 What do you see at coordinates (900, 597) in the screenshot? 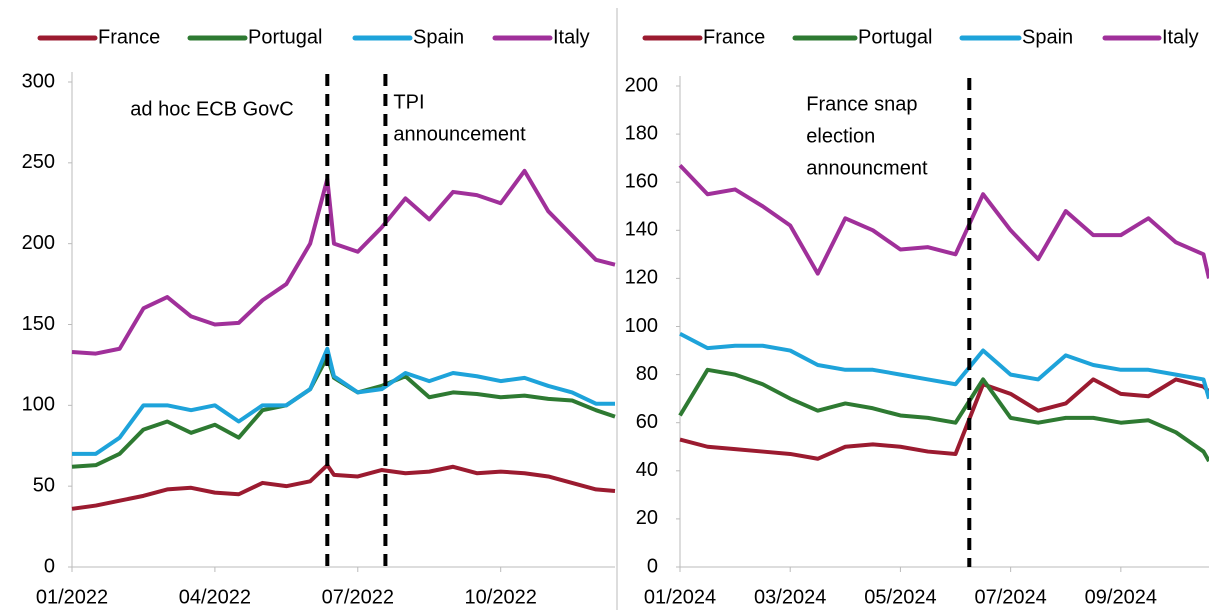
I see `x-tick-label: 05/2024` at bounding box center [900, 597].